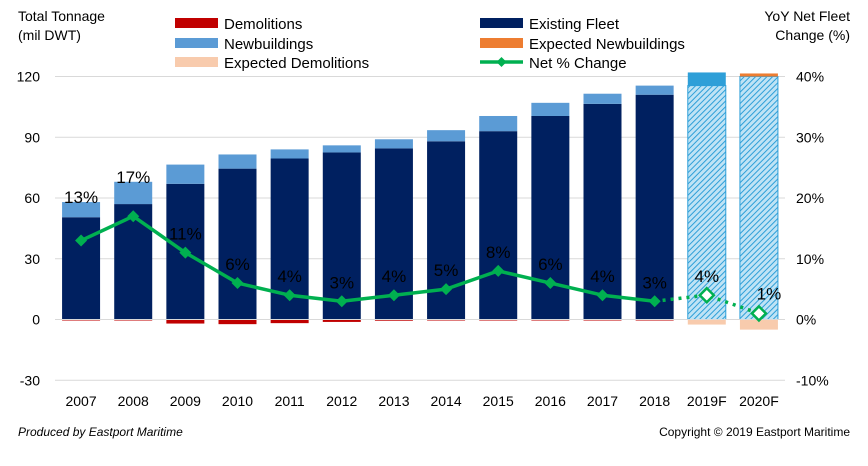 The height and width of the screenshot is (466, 868). Describe the element at coordinates (29, 77) in the screenshot. I see `left-tick-label: 120` at that location.